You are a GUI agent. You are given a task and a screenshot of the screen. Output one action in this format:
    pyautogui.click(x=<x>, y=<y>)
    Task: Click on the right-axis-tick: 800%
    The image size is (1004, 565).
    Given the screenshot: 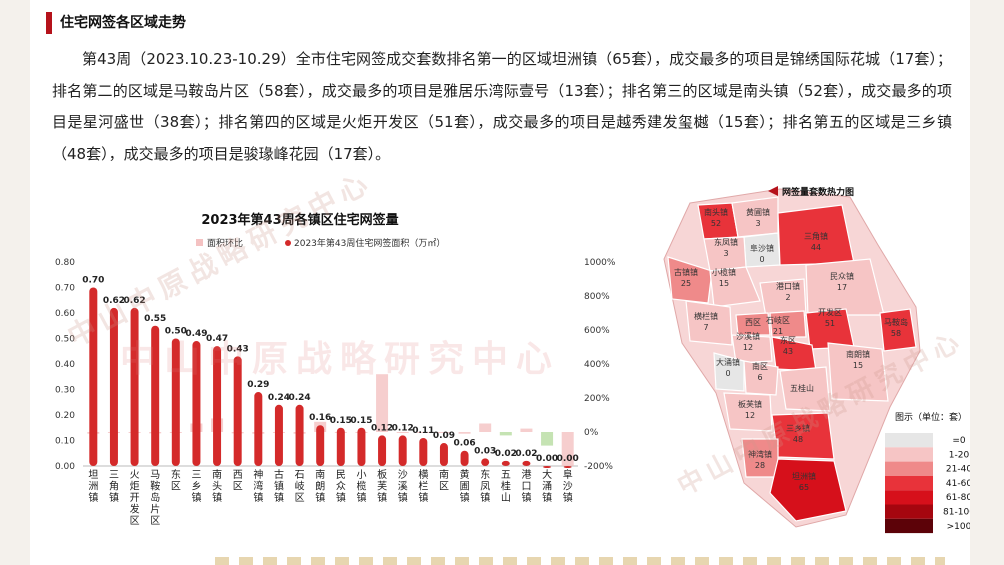 What is the action you would take?
    pyautogui.click(x=597, y=297)
    